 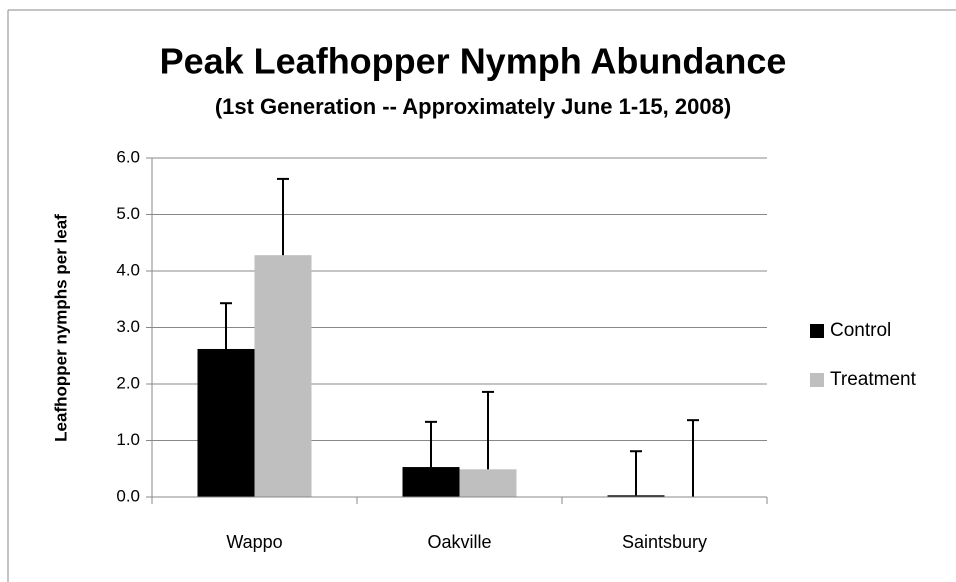 What do you see at coordinates (873, 379) in the screenshot?
I see `legend-label: Treatment` at bounding box center [873, 379].